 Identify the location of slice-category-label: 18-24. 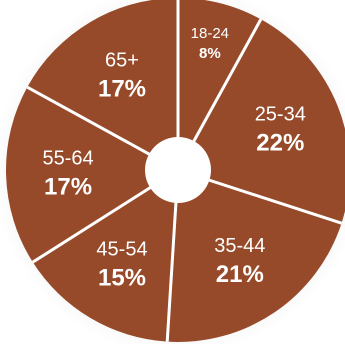
(210, 33).